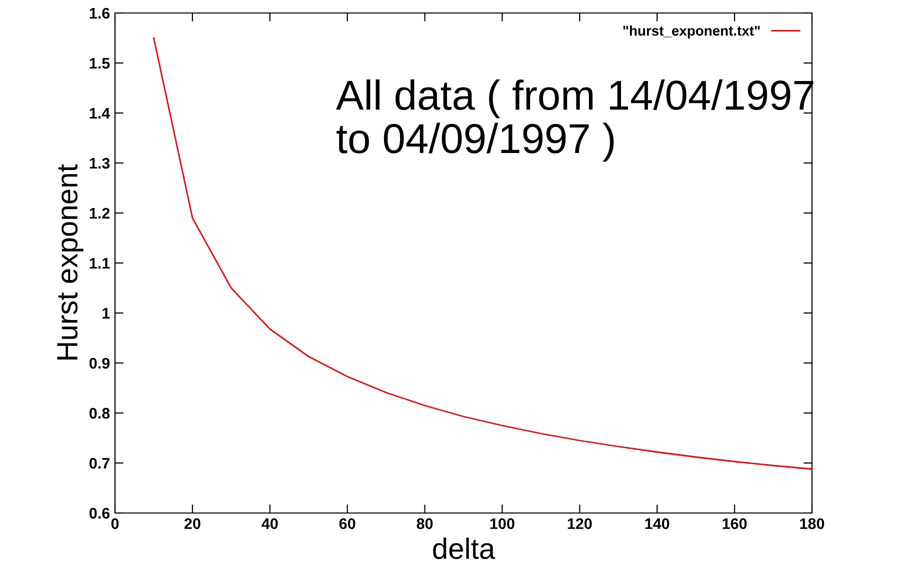 This screenshot has width=903, height=577. I want to click on y-tick-label: 0.7, so click(100, 463).